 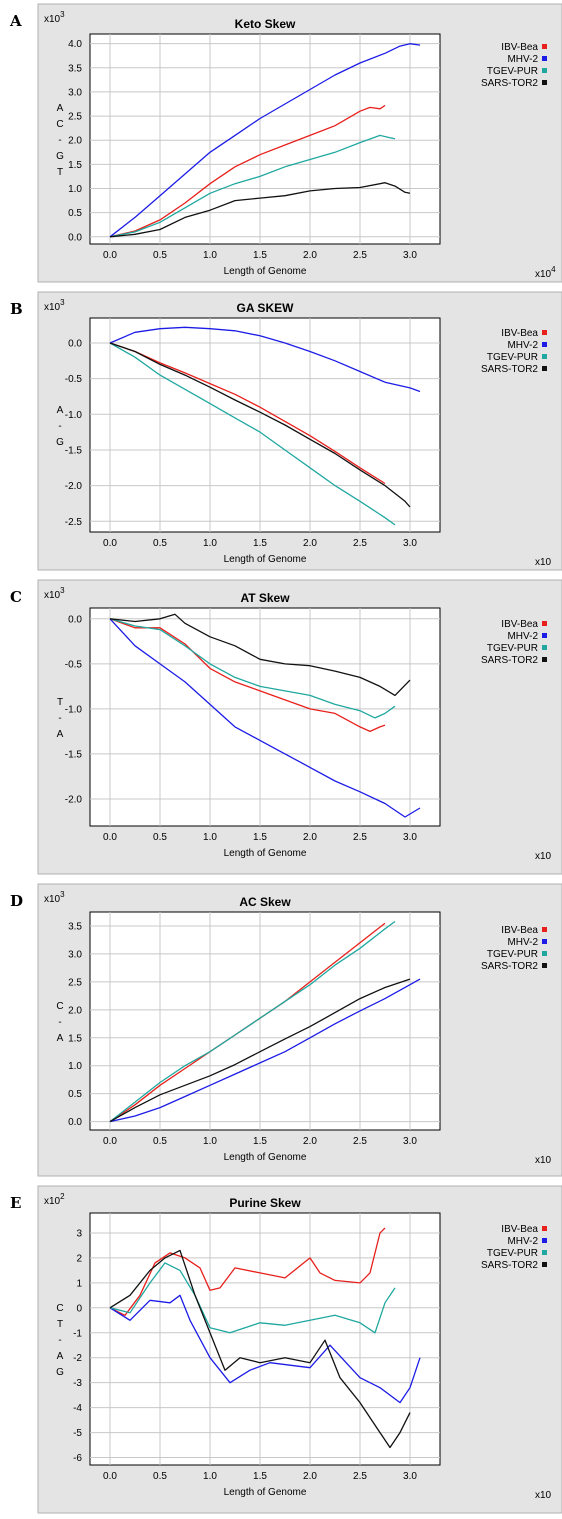 What do you see at coordinates (60, 172) in the screenshot?
I see `y-axis-label-char: T` at bounding box center [60, 172].